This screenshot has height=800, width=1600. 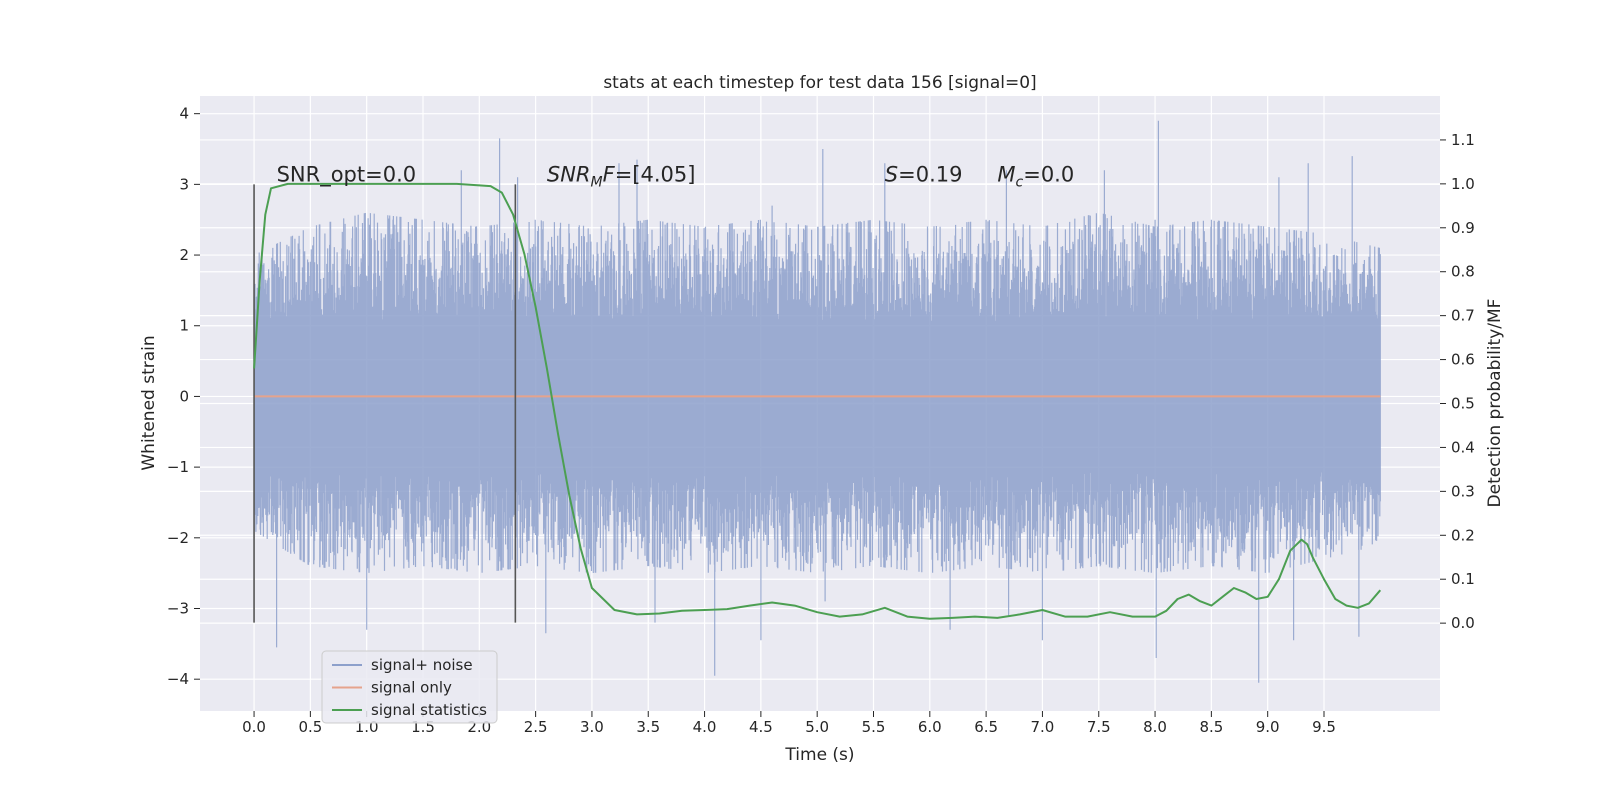 What do you see at coordinates (1268, 727) in the screenshot?
I see `x-tick-label: 9.0` at bounding box center [1268, 727].